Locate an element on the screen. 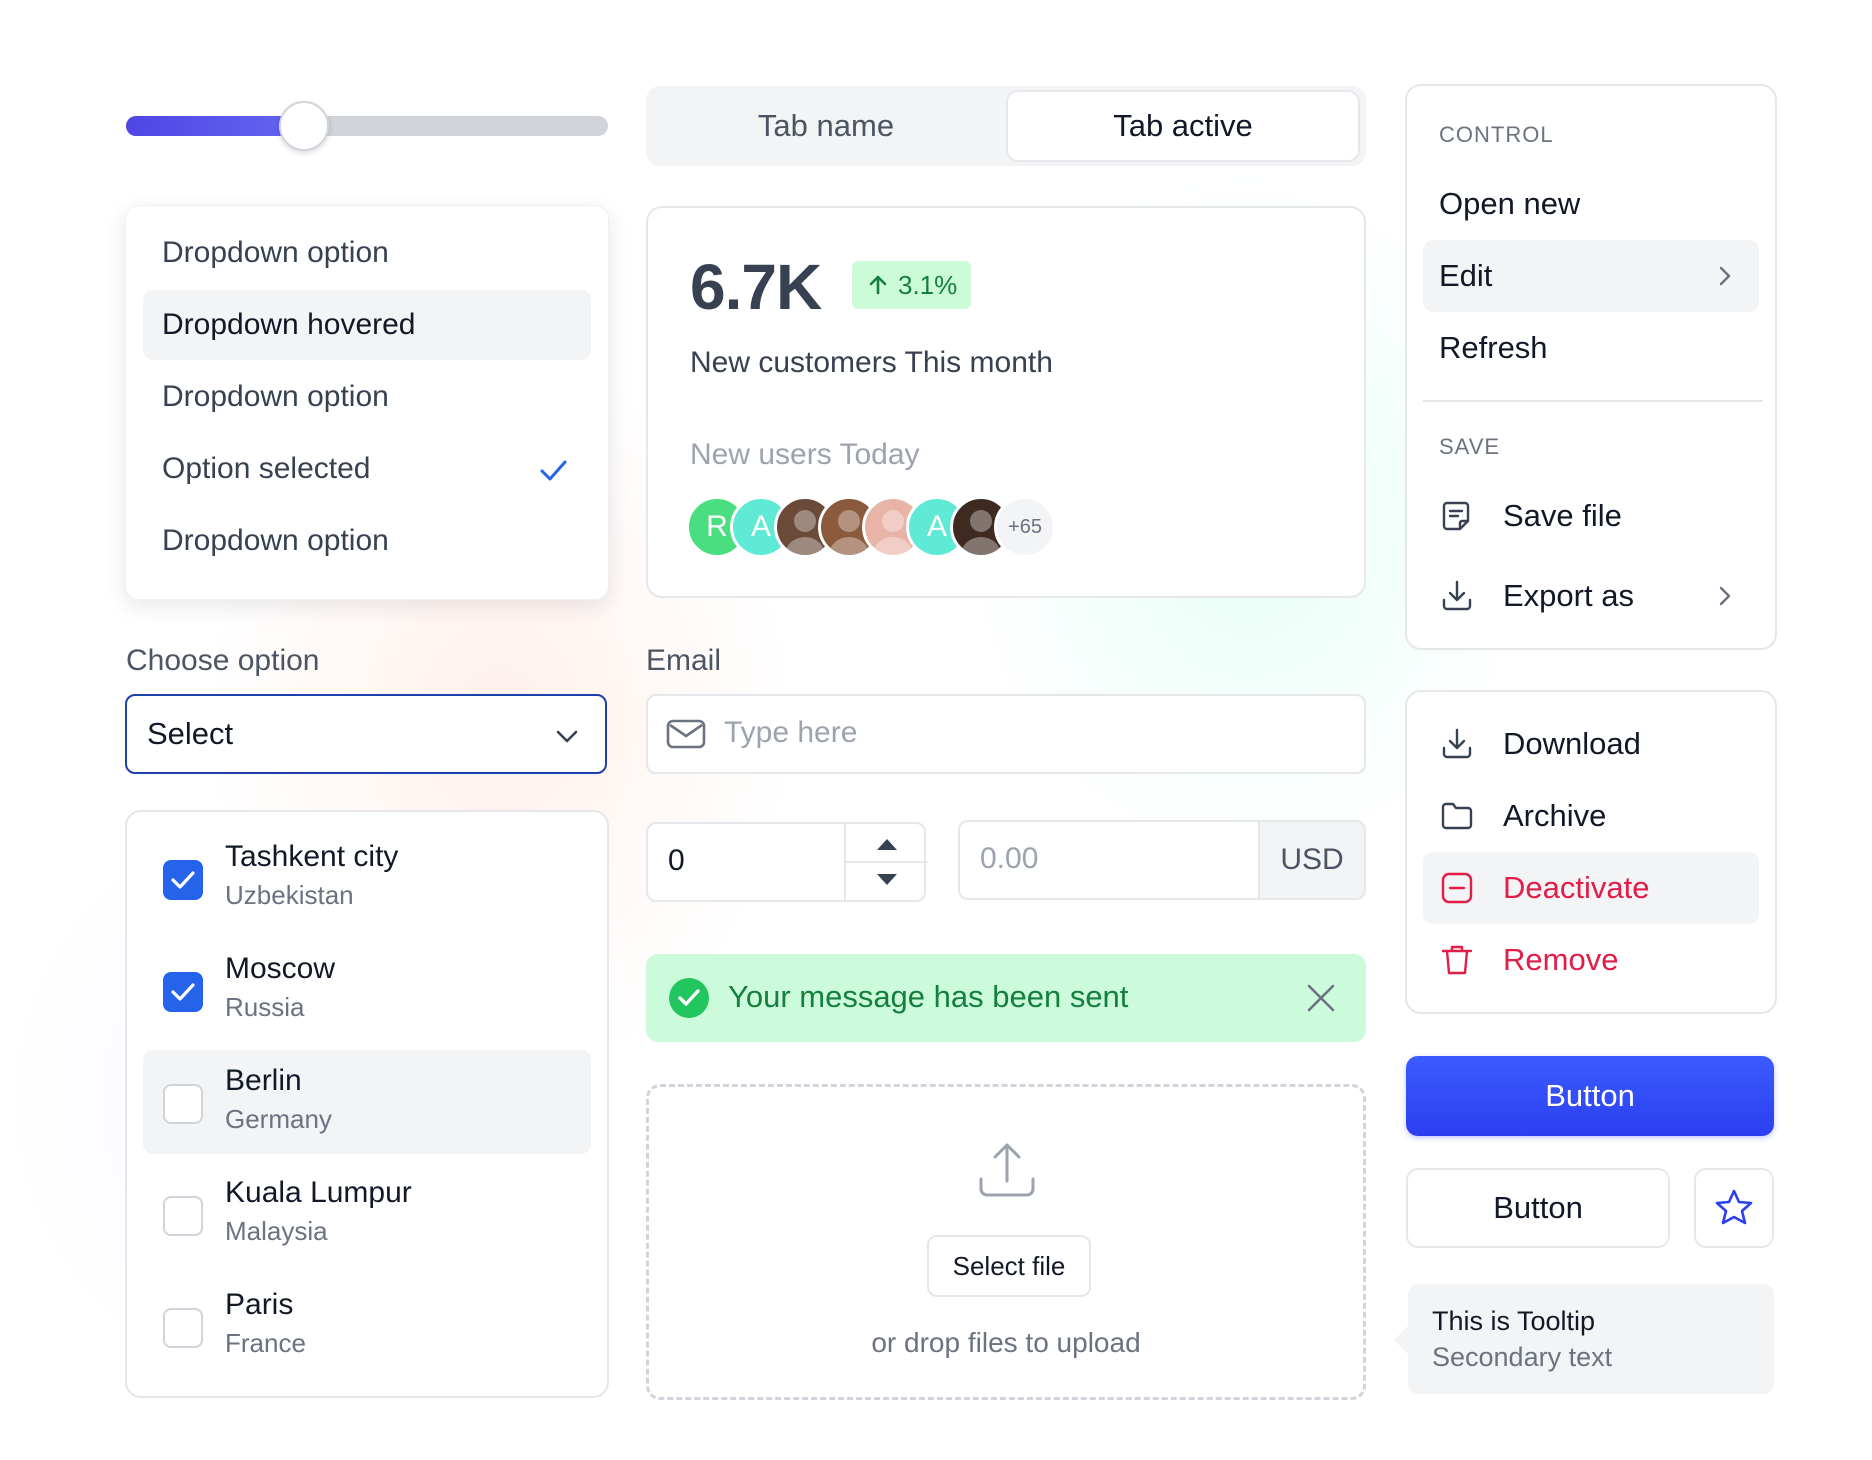 This screenshot has height=1460, width=1872. stepper-arrows is located at coordinates (886, 862).